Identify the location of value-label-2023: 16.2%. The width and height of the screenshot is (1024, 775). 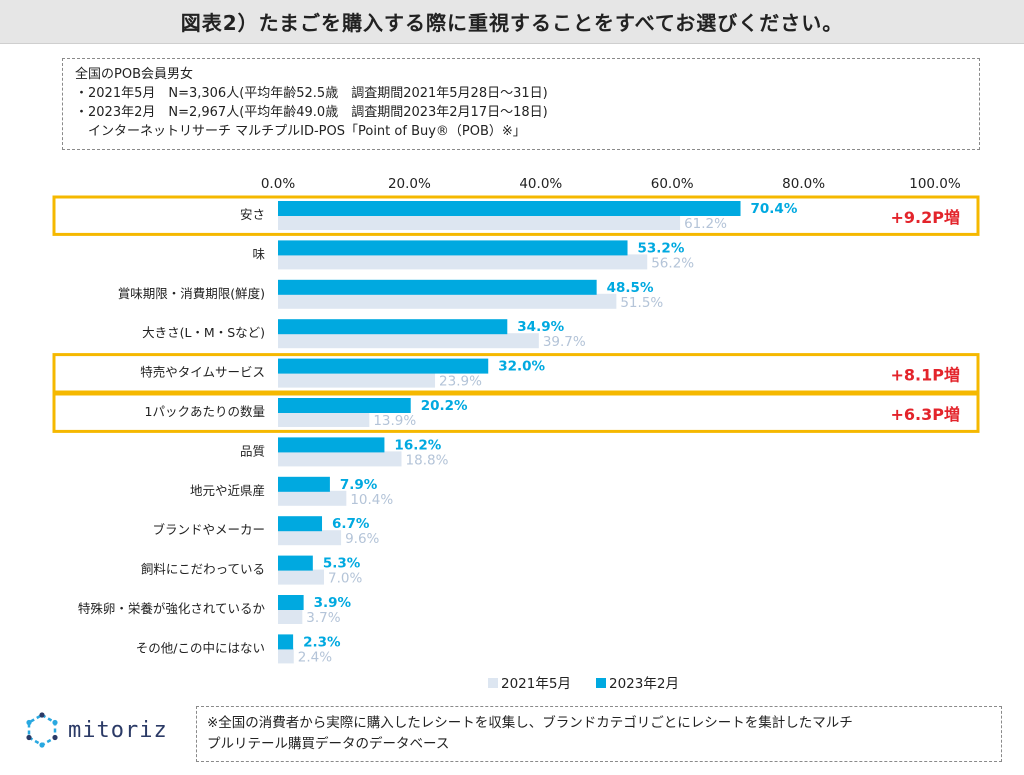
(417, 445).